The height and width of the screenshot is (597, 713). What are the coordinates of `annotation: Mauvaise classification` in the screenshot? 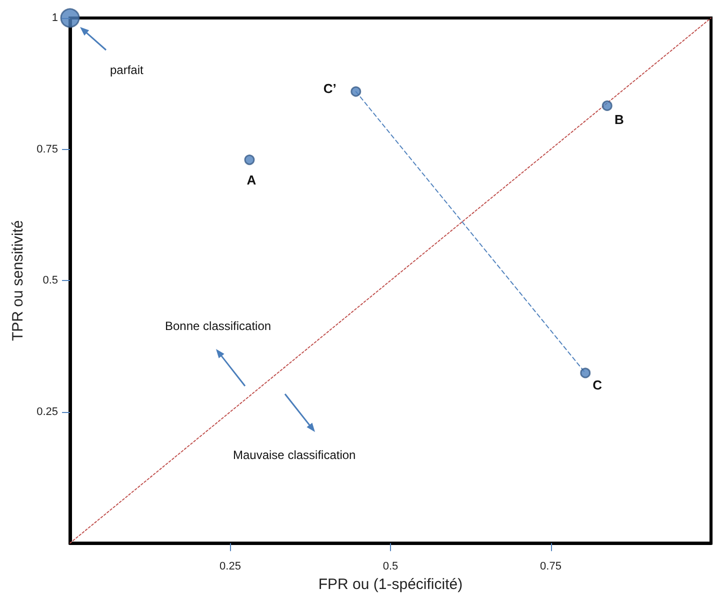 It's located at (294, 455).